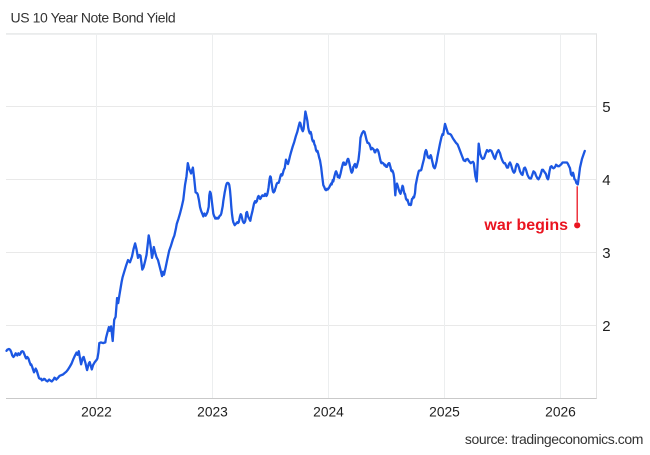  What do you see at coordinates (606, 326) in the screenshot?
I see `svg-text: 2` at bounding box center [606, 326].